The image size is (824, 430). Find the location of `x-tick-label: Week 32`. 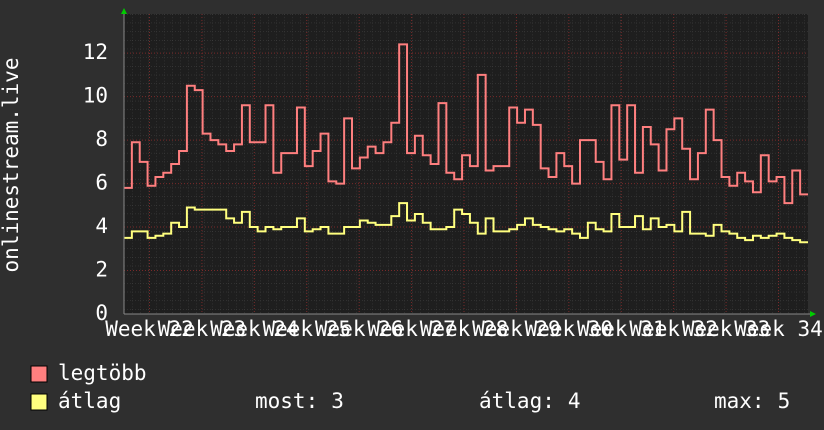

x-tick-label: Week 32 is located at coordinates (673, 329).